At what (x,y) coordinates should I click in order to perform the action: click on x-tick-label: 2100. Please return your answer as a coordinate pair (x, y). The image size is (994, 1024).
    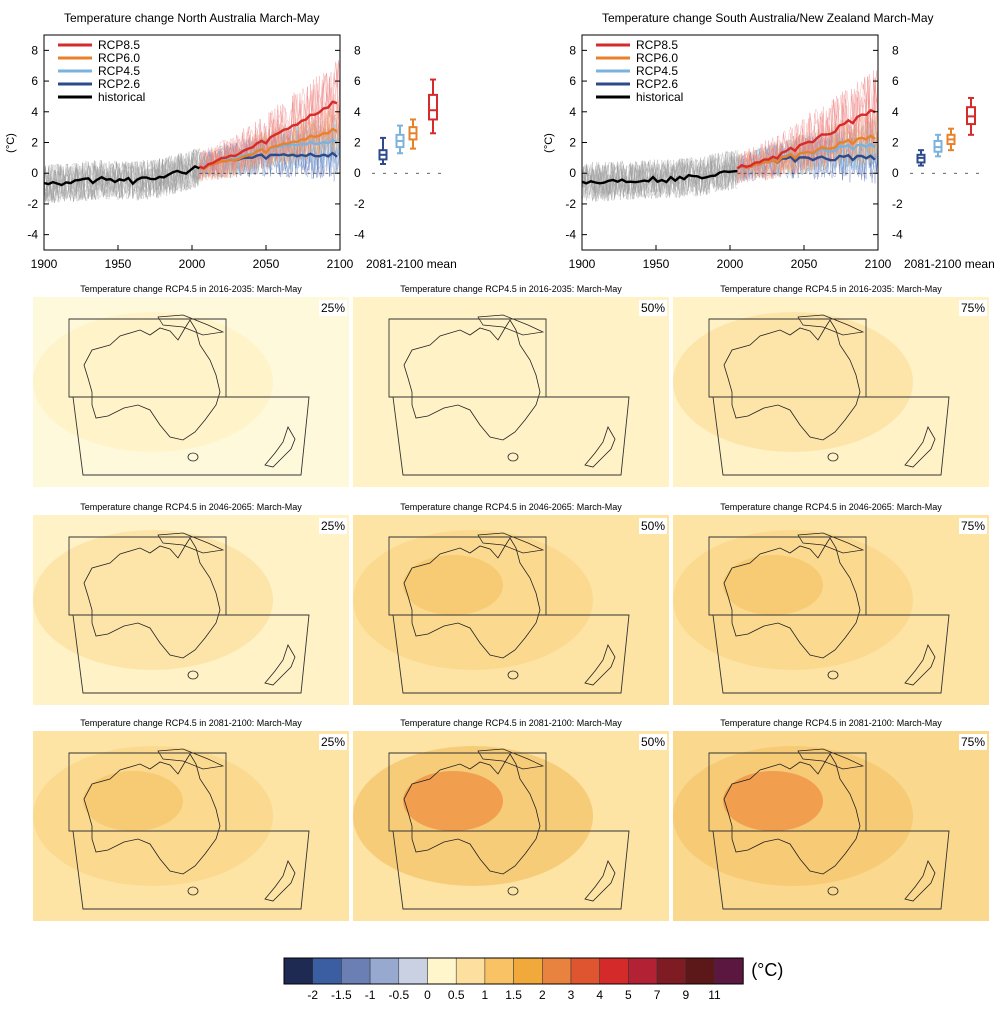
    Looking at the image, I should click on (340, 264).